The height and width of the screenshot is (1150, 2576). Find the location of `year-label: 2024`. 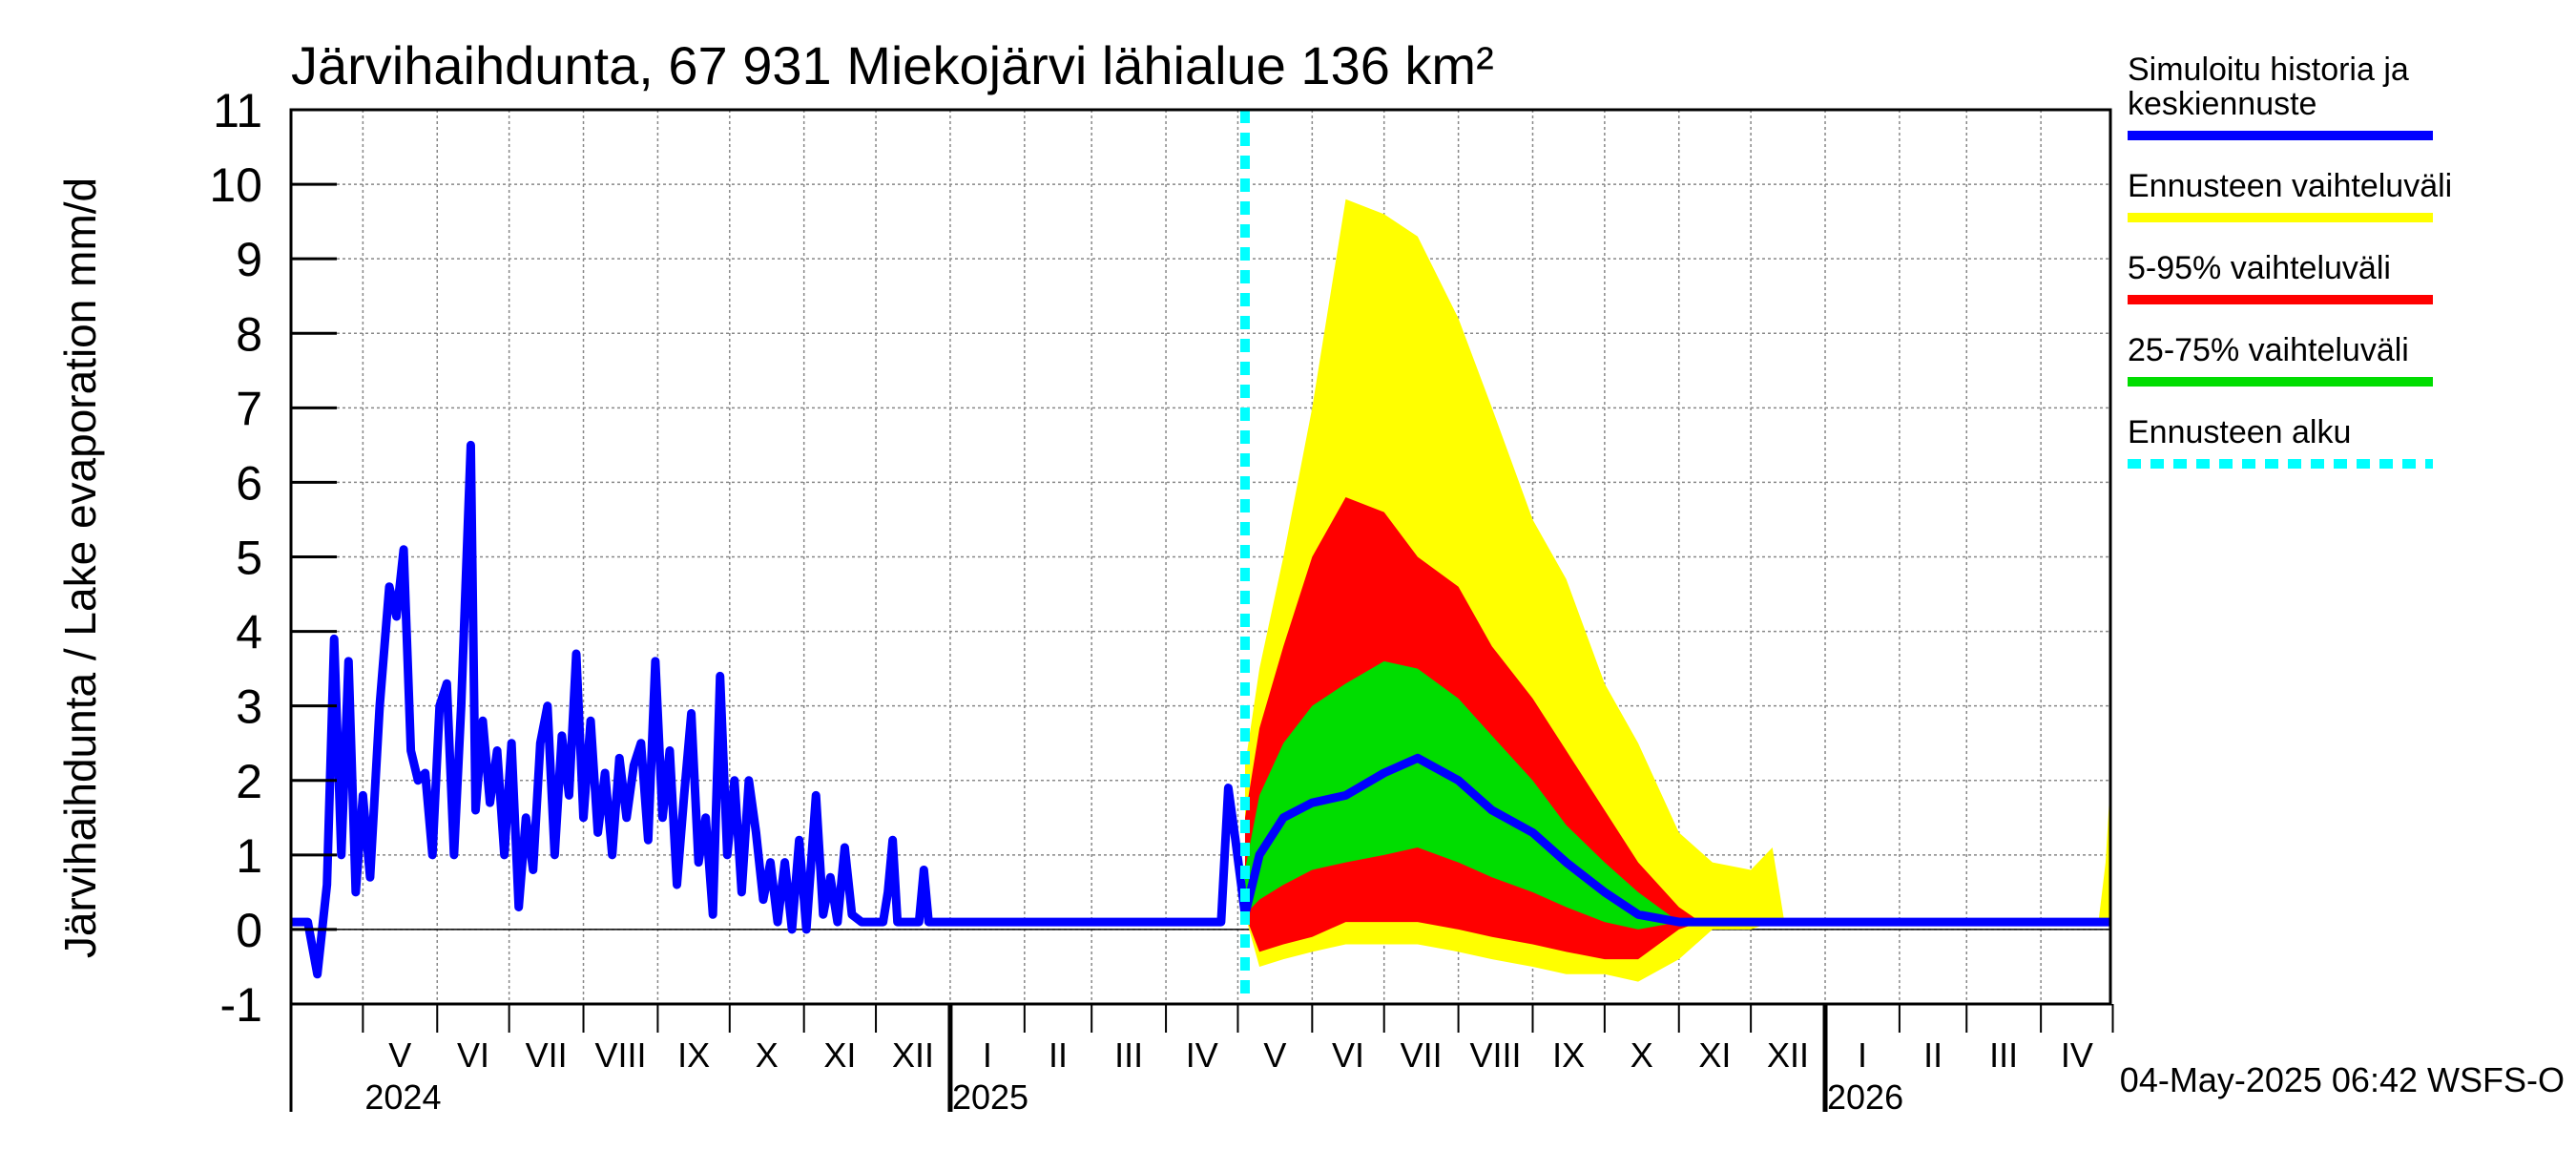

year-label: 2024 is located at coordinates (402, 1097).